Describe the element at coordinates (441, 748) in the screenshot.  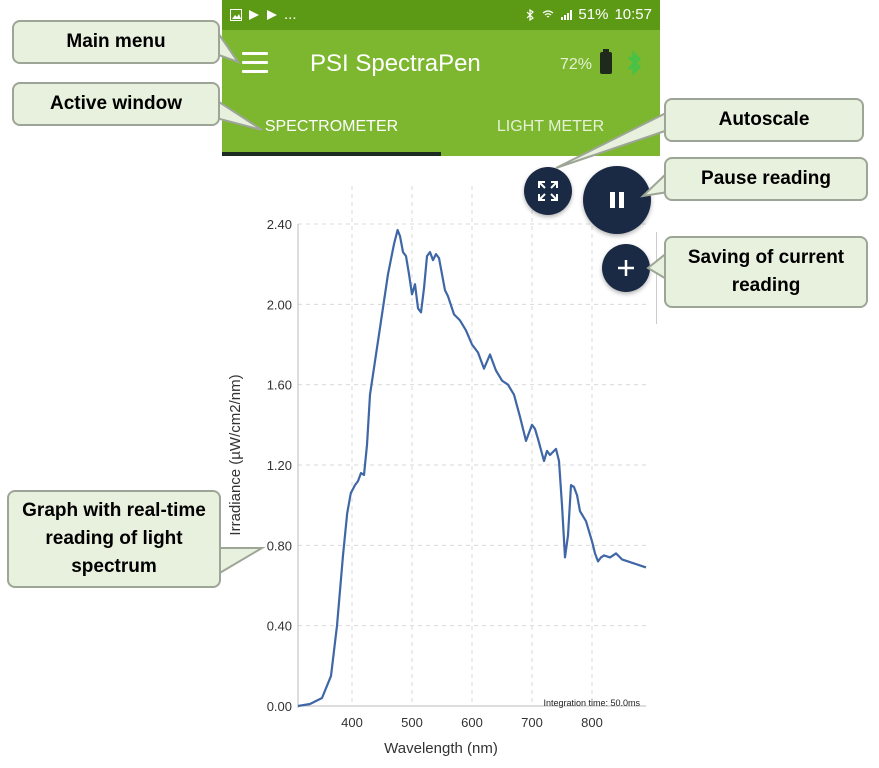
I see `x-axis-label: Wavelength (nm)` at that location.